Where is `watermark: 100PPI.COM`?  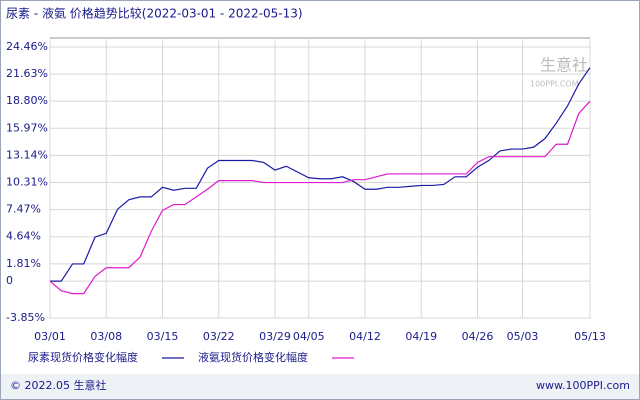 watermark: 100PPI.COM is located at coordinates (554, 84).